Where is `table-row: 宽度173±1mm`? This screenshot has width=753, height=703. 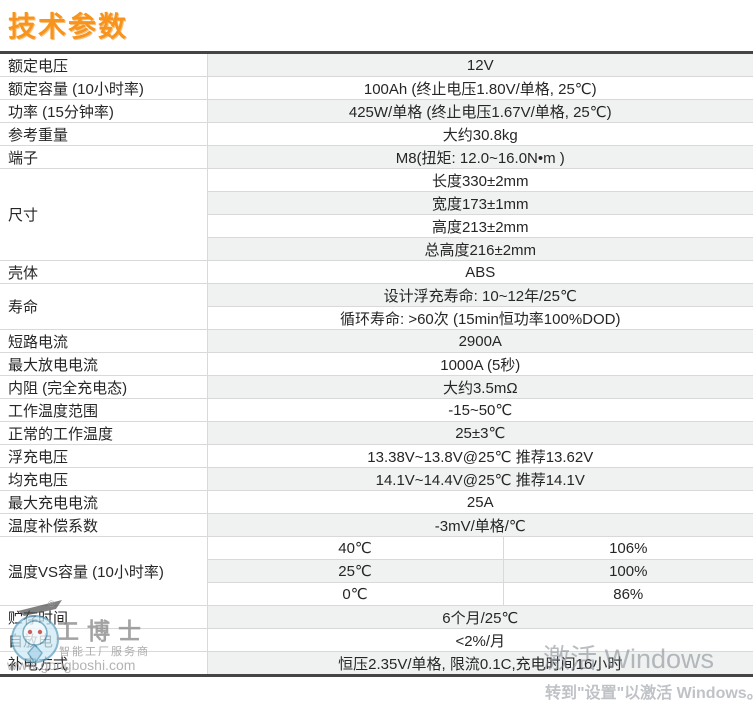
table-row: 宽度173±1mm is located at coordinates (376, 203).